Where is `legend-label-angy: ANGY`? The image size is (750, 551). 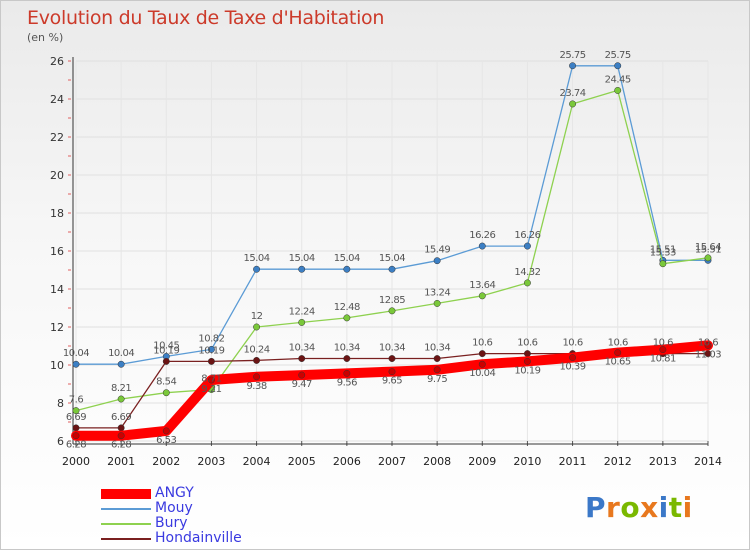
legend-label-angy: ANGY is located at coordinates (174, 493).